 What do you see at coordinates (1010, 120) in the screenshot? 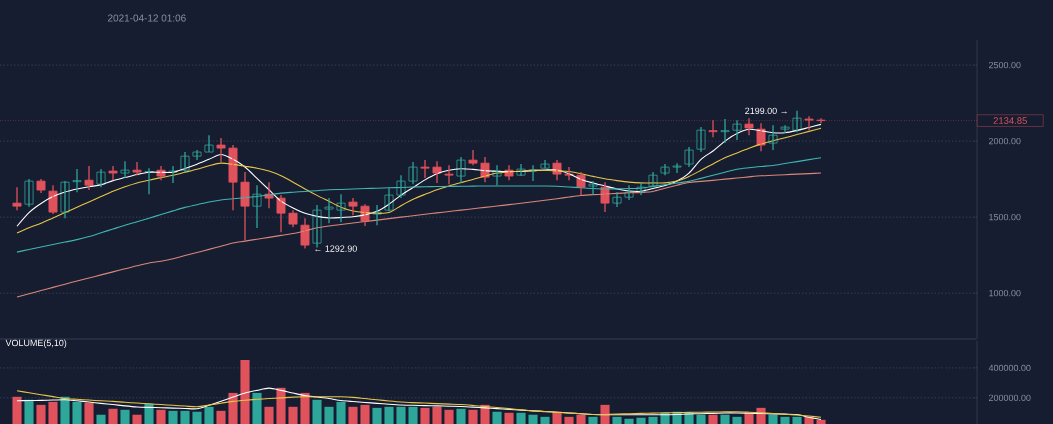
I see `ref-line-label: 2134.85` at bounding box center [1010, 120].